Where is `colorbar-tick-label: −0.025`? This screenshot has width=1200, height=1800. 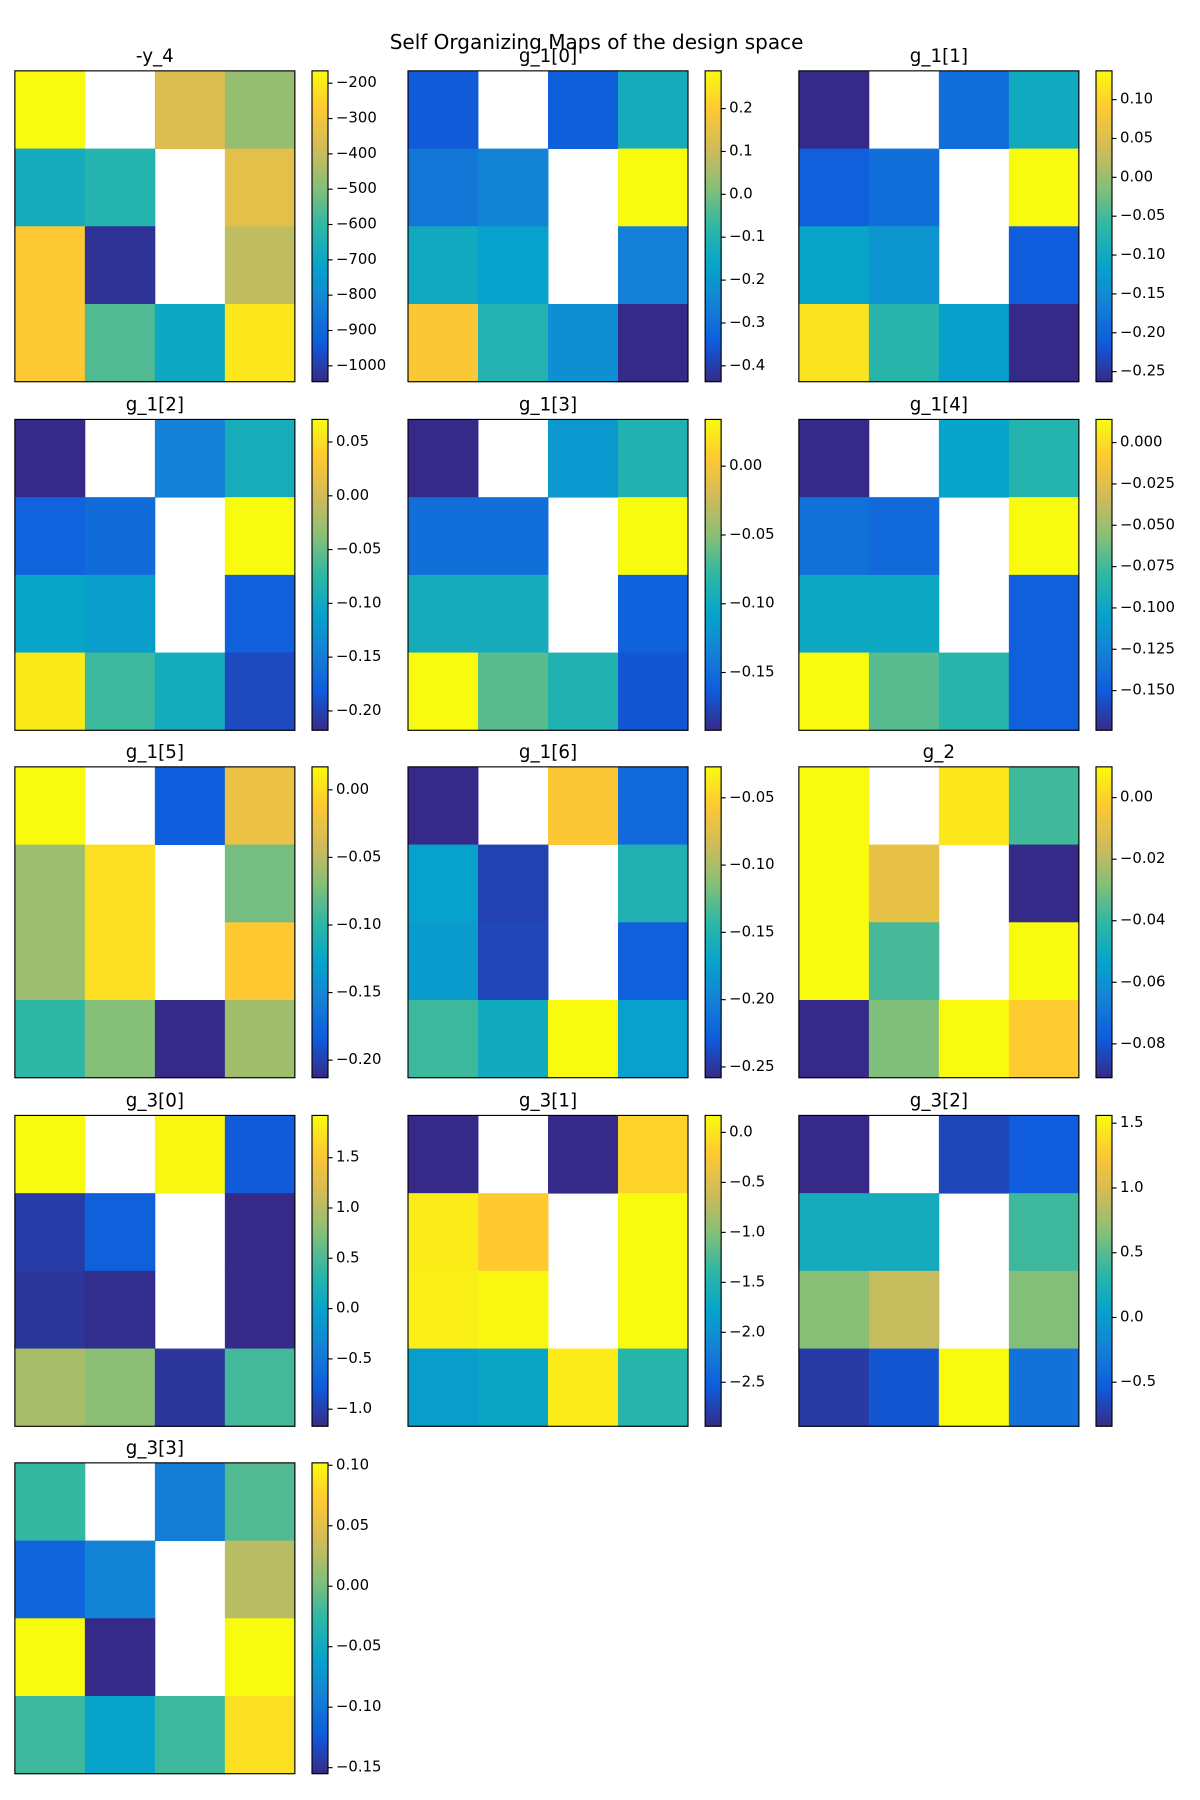
colorbar-tick-label: −0.025 is located at coordinates (1147, 483).